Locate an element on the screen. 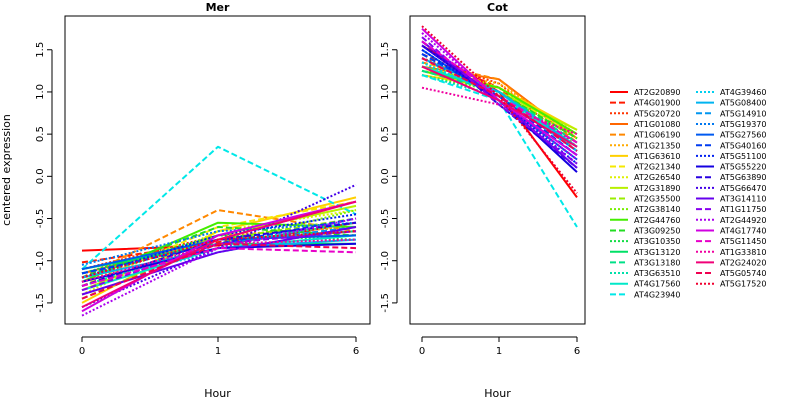 The image size is (800, 400). series-line-at2g44920 is located at coordinates (219, 267).